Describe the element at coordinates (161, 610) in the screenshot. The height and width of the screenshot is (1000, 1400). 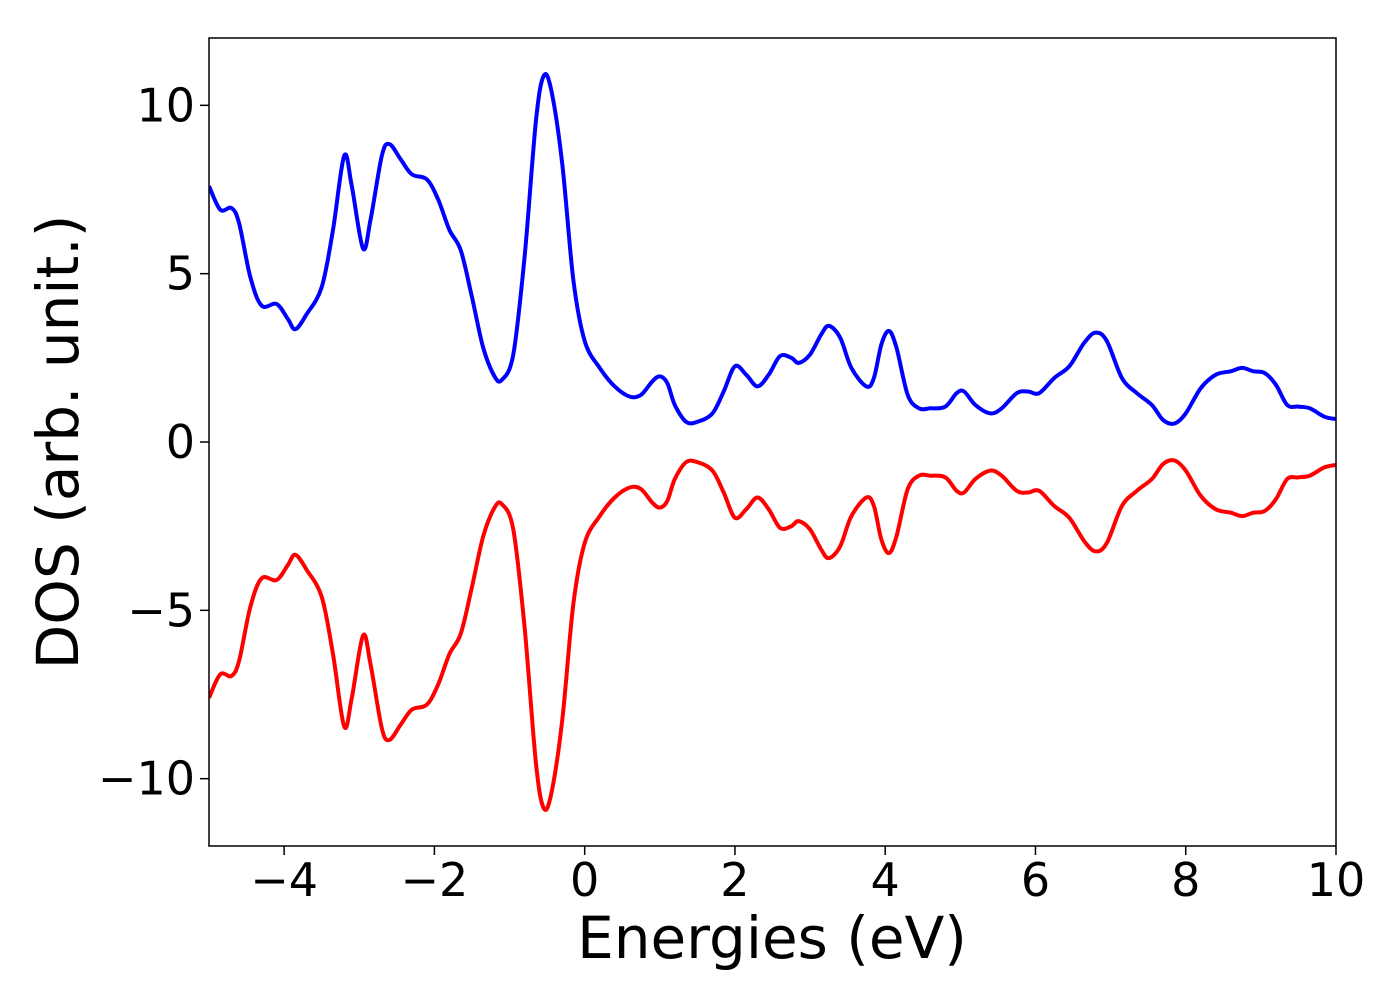
I see `y-tick-label: −5` at that location.